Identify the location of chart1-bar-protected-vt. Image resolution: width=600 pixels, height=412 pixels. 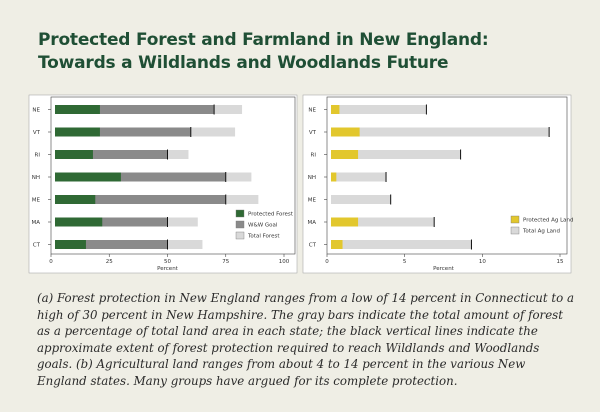
(77, 132).